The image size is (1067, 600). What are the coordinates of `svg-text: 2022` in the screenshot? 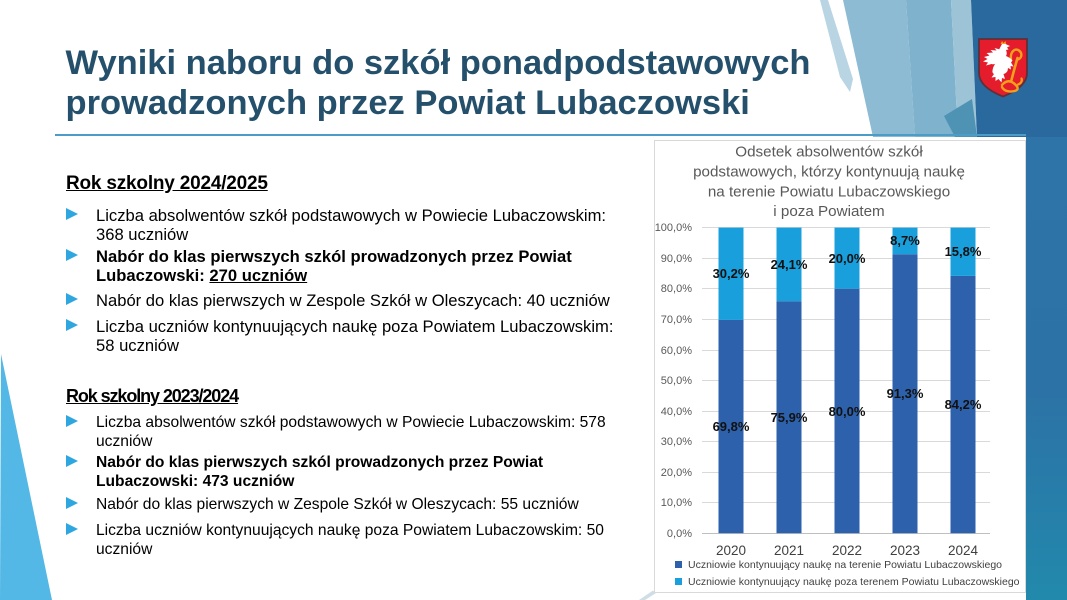 It's located at (847, 550).